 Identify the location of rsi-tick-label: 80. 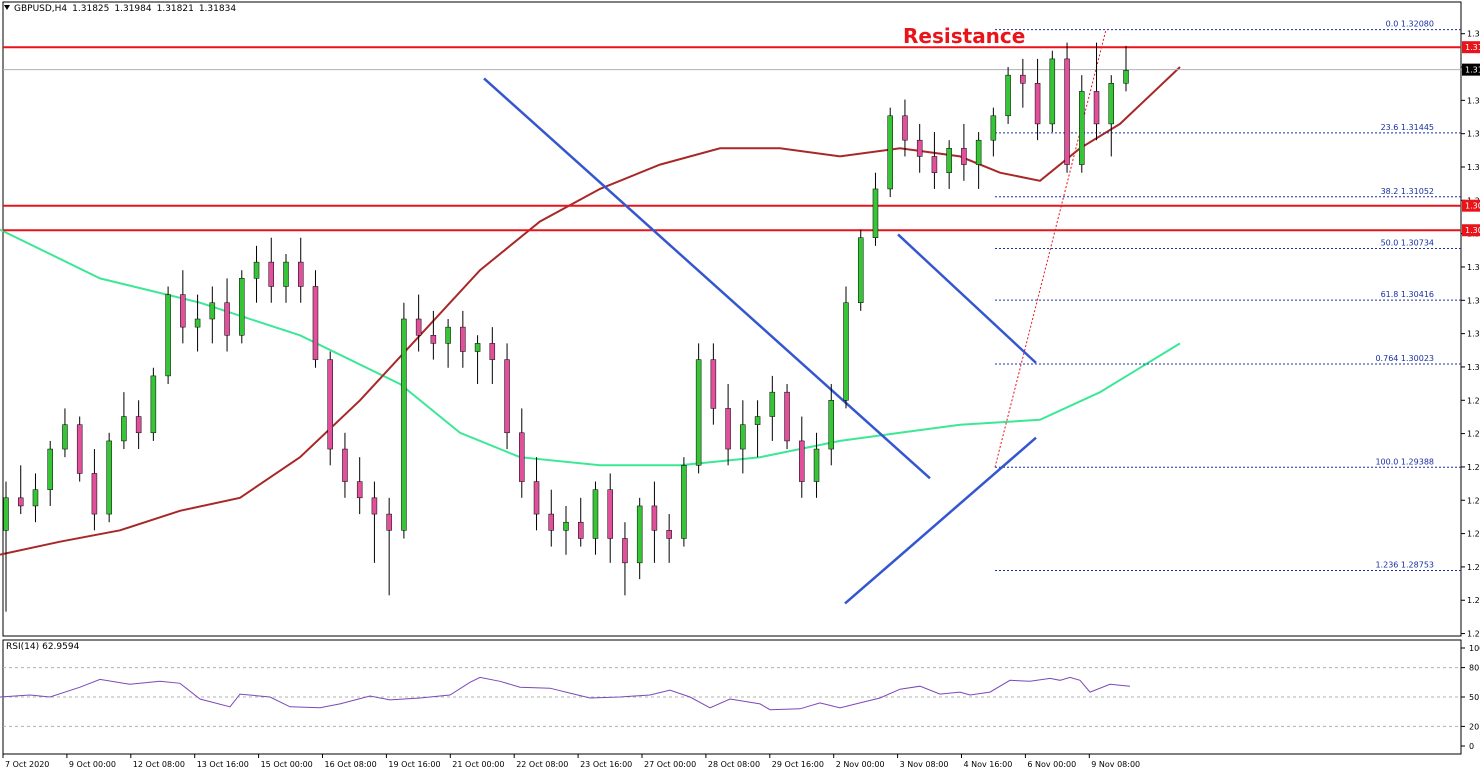
(1474, 668).